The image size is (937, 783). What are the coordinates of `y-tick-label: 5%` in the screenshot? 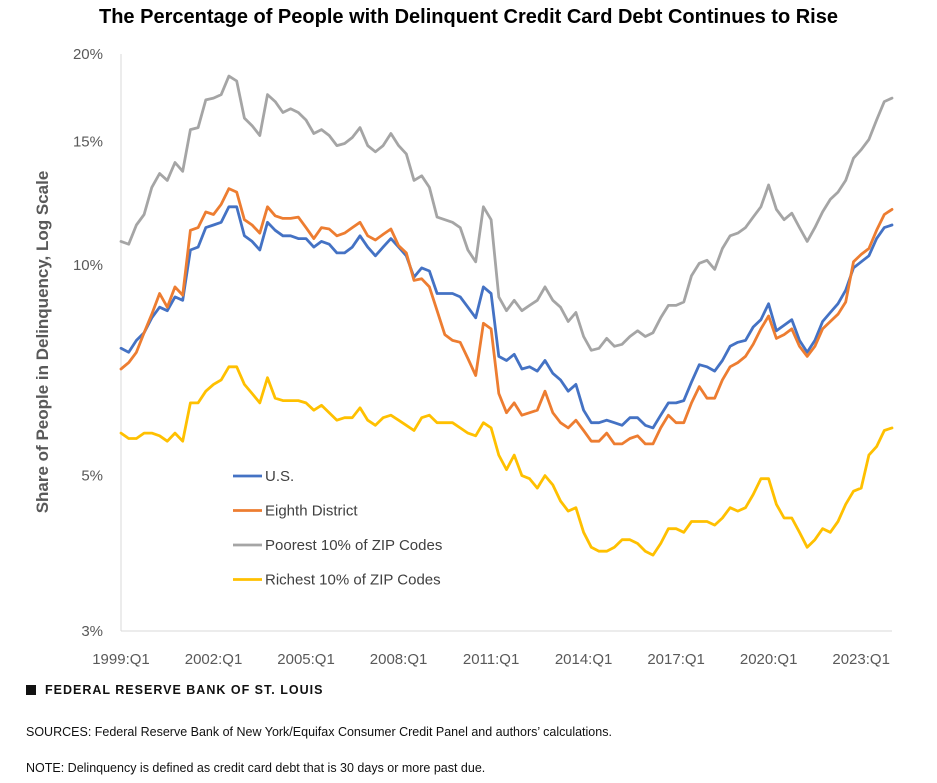 It's located at (92, 476).